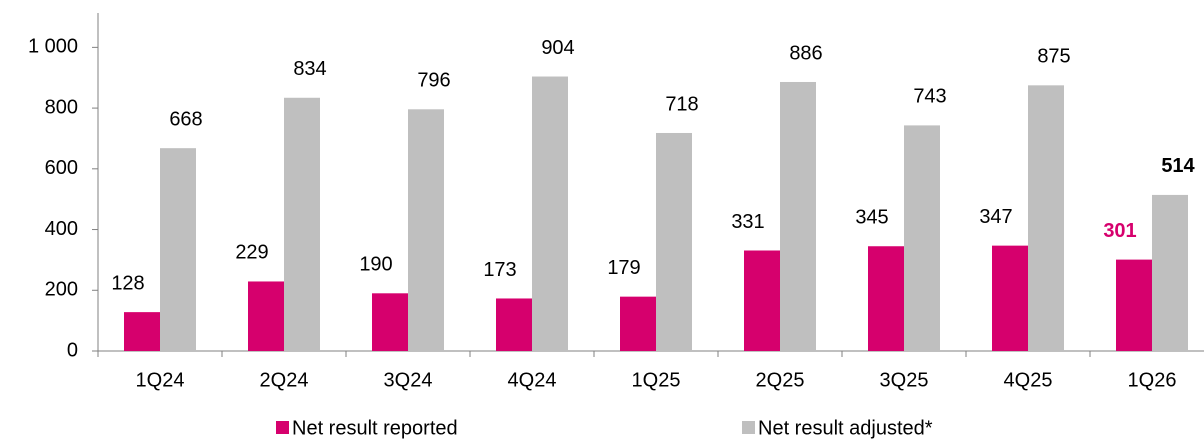  I want to click on legend-label: Net result adjusted*, so click(845, 428).